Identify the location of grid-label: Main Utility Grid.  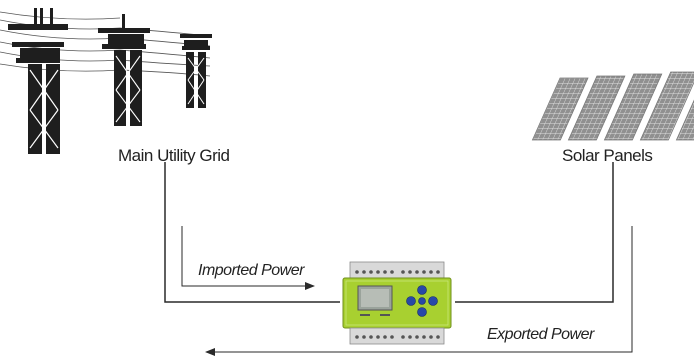
(174, 155).